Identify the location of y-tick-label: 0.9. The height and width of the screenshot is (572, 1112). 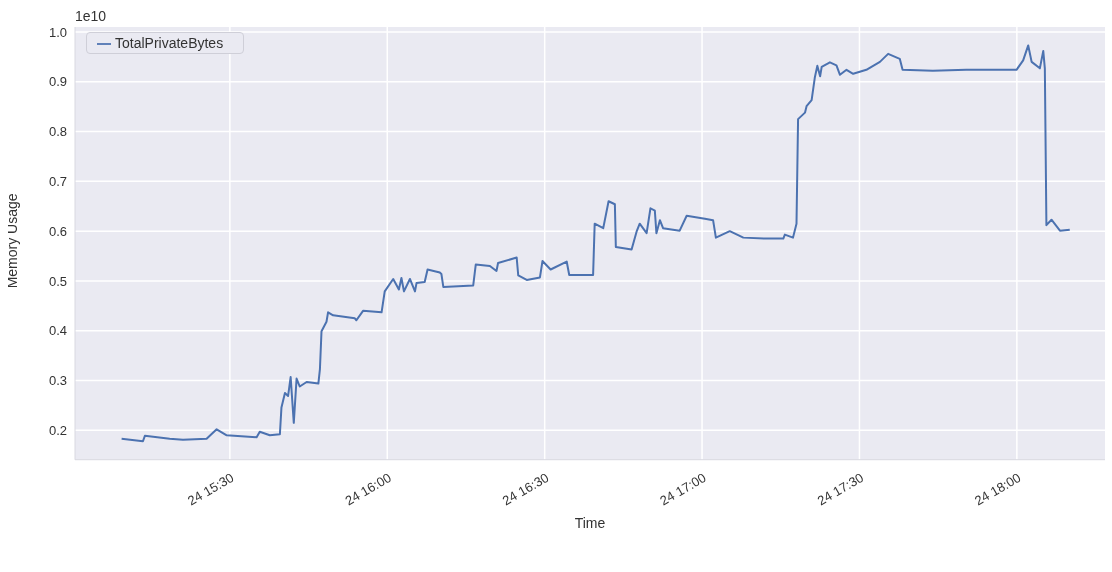
(57, 82).